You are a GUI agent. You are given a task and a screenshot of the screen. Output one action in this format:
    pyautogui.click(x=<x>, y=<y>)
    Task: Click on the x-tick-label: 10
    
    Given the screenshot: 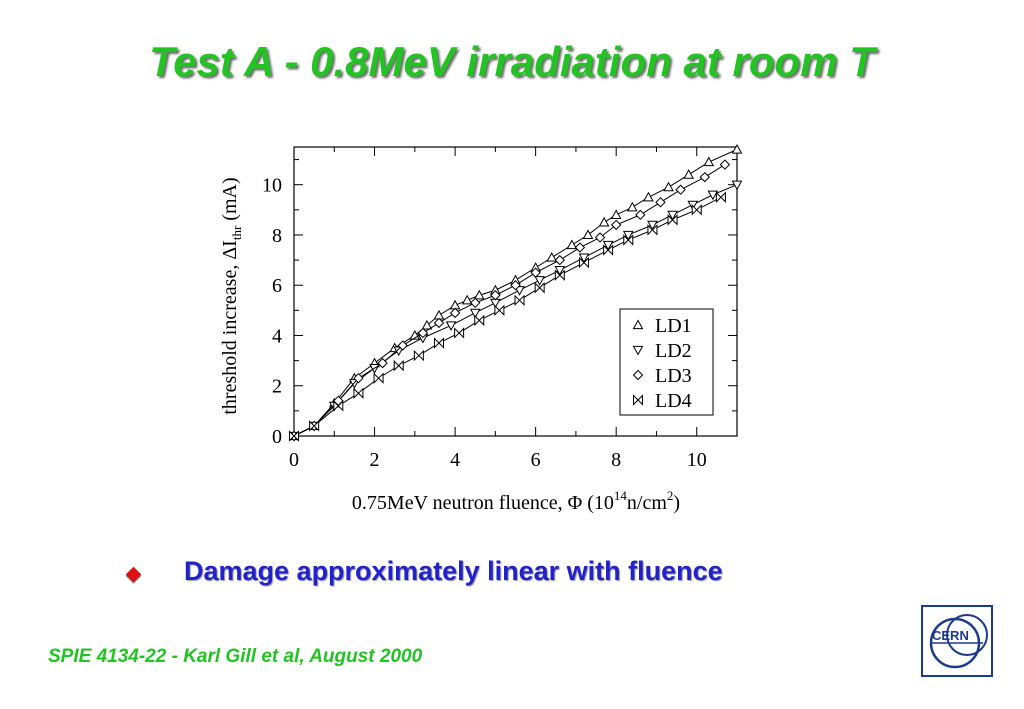 What is the action you would take?
    pyautogui.click(x=697, y=460)
    